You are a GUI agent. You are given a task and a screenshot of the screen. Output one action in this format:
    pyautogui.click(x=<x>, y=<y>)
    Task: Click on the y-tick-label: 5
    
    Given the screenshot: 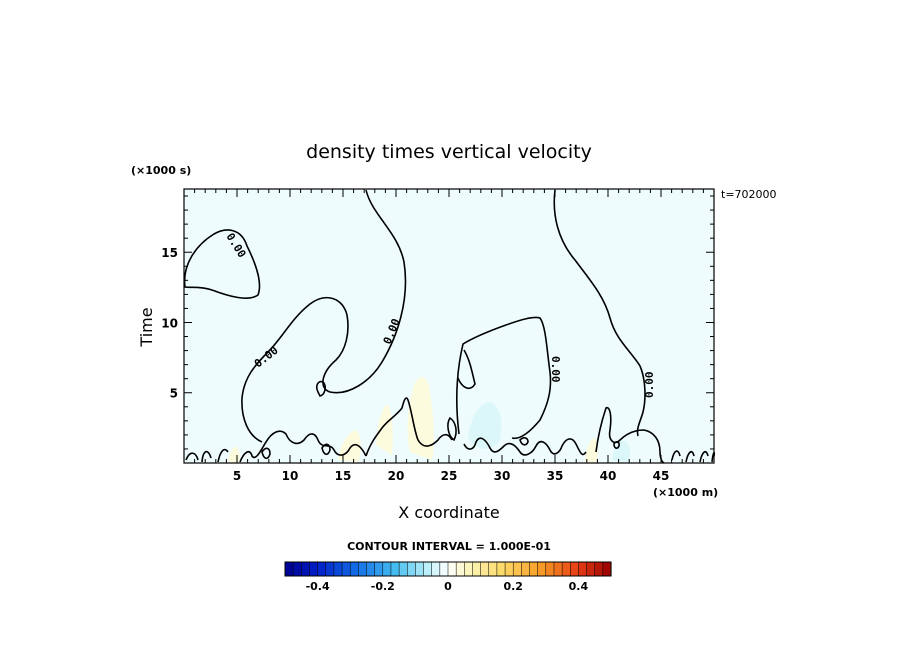 What is the action you would take?
    pyautogui.click(x=174, y=394)
    